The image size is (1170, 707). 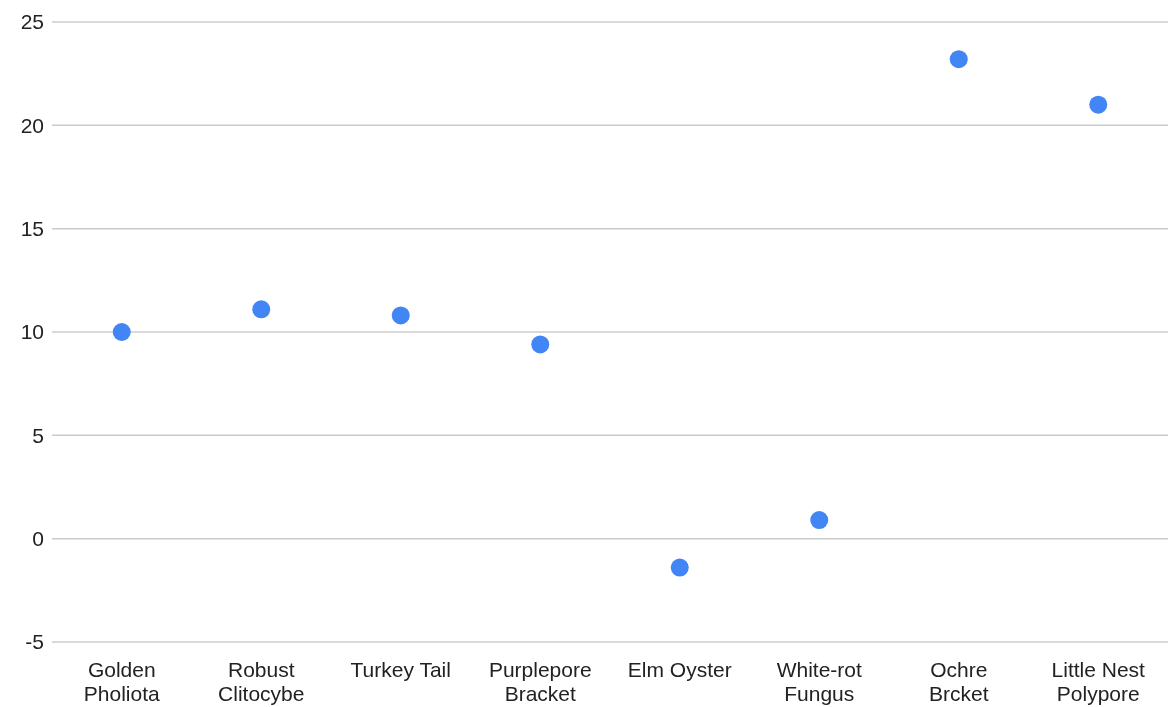 What do you see at coordinates (32, 332) in the screenshot?
I see `y-tick-label: 10` at bounding box center [32, 332].